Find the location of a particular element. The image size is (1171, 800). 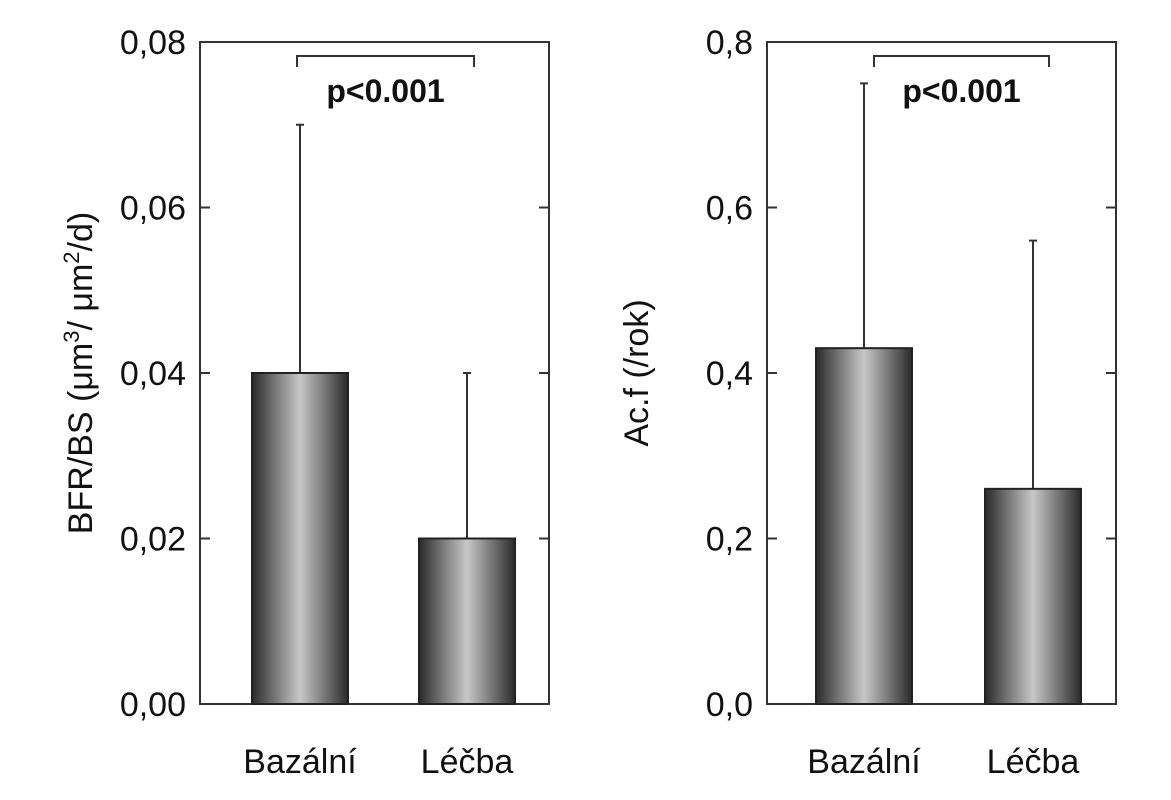

significance-bracket-right is located at coordinates (961, 61).